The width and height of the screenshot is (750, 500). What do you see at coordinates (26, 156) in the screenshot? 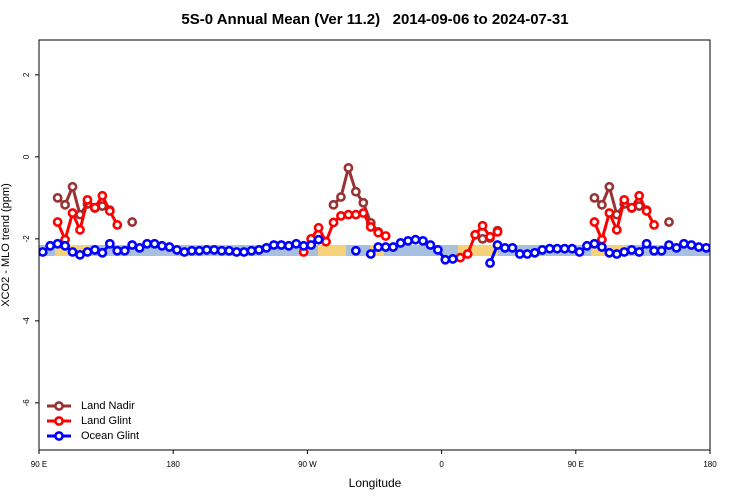
I see `y-tick-label: 0` at bounding box center [26, 156].